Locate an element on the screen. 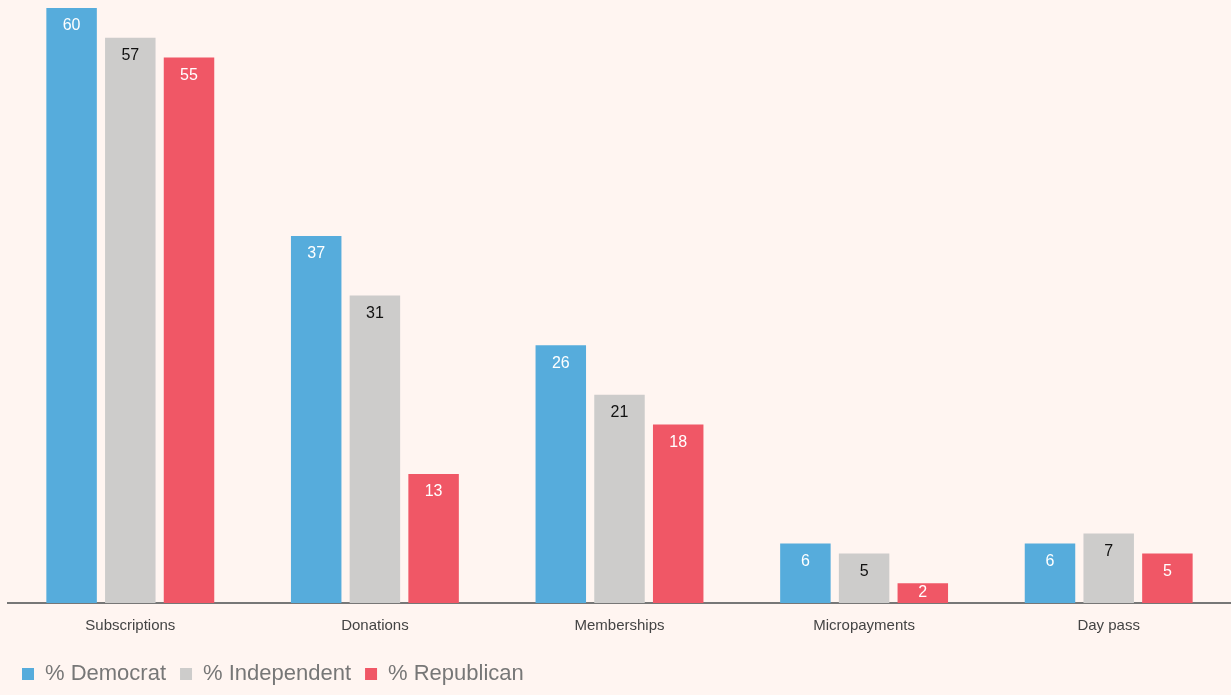 The image size is (1231, 695). data-label: 55 is located at coordinates (189, 74).